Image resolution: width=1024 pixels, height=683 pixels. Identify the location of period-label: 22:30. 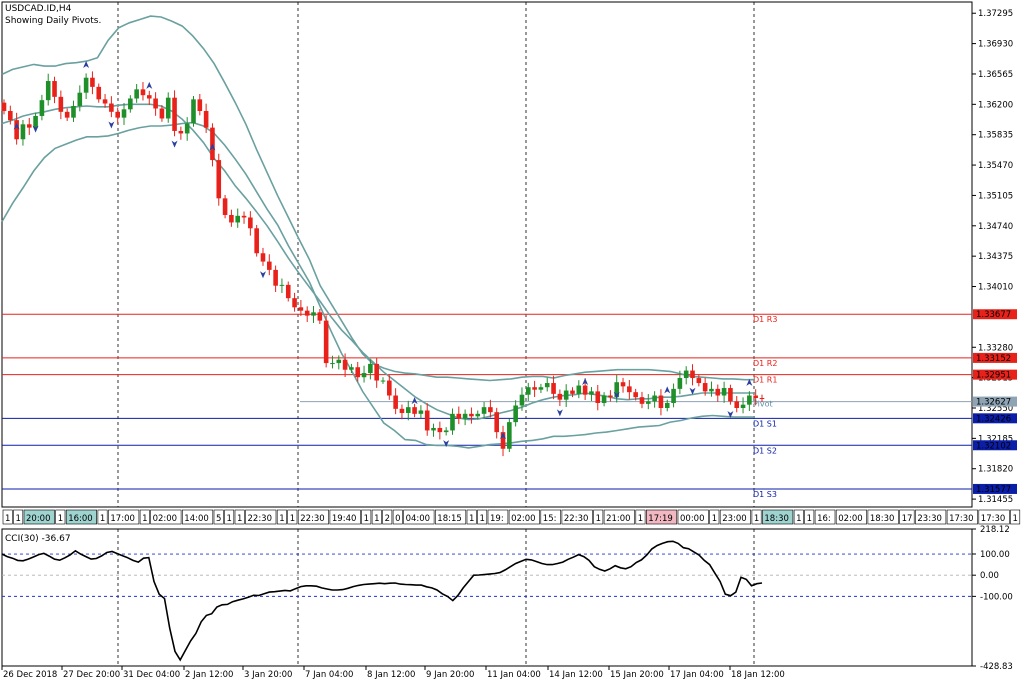
(260, 519).